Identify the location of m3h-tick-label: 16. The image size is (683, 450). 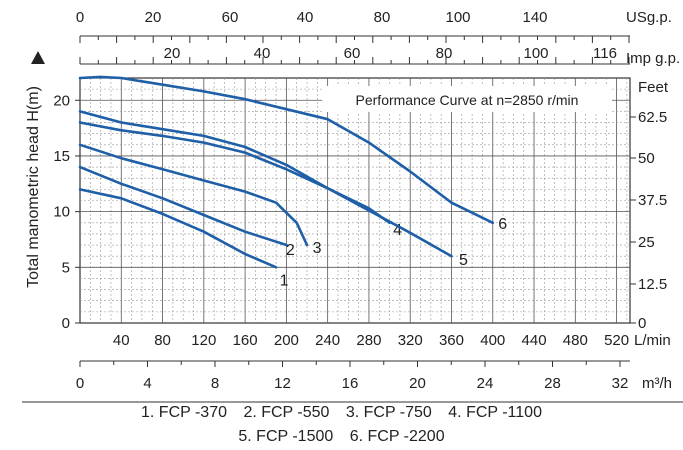
(350, 383).